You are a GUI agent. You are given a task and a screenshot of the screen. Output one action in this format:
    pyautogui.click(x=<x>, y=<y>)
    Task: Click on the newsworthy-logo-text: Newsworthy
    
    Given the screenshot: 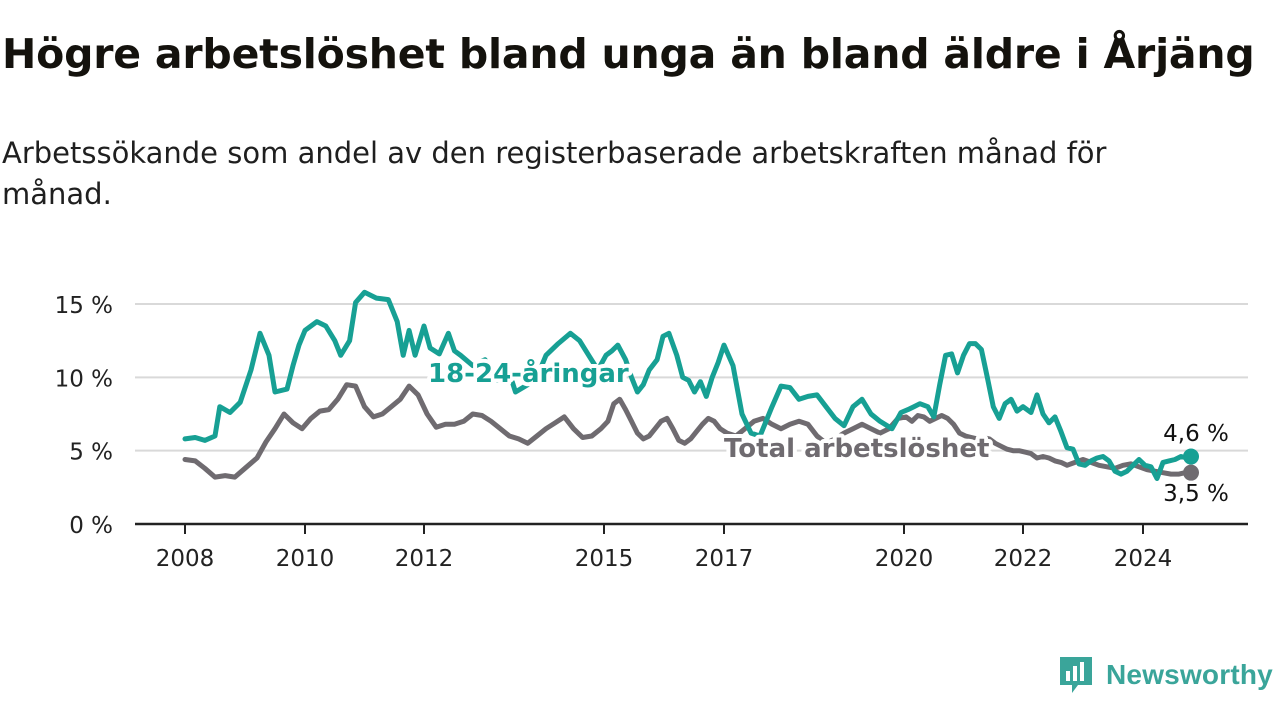 What is the action you would take?
    pyautogui.click(x=1189, y=674)
    